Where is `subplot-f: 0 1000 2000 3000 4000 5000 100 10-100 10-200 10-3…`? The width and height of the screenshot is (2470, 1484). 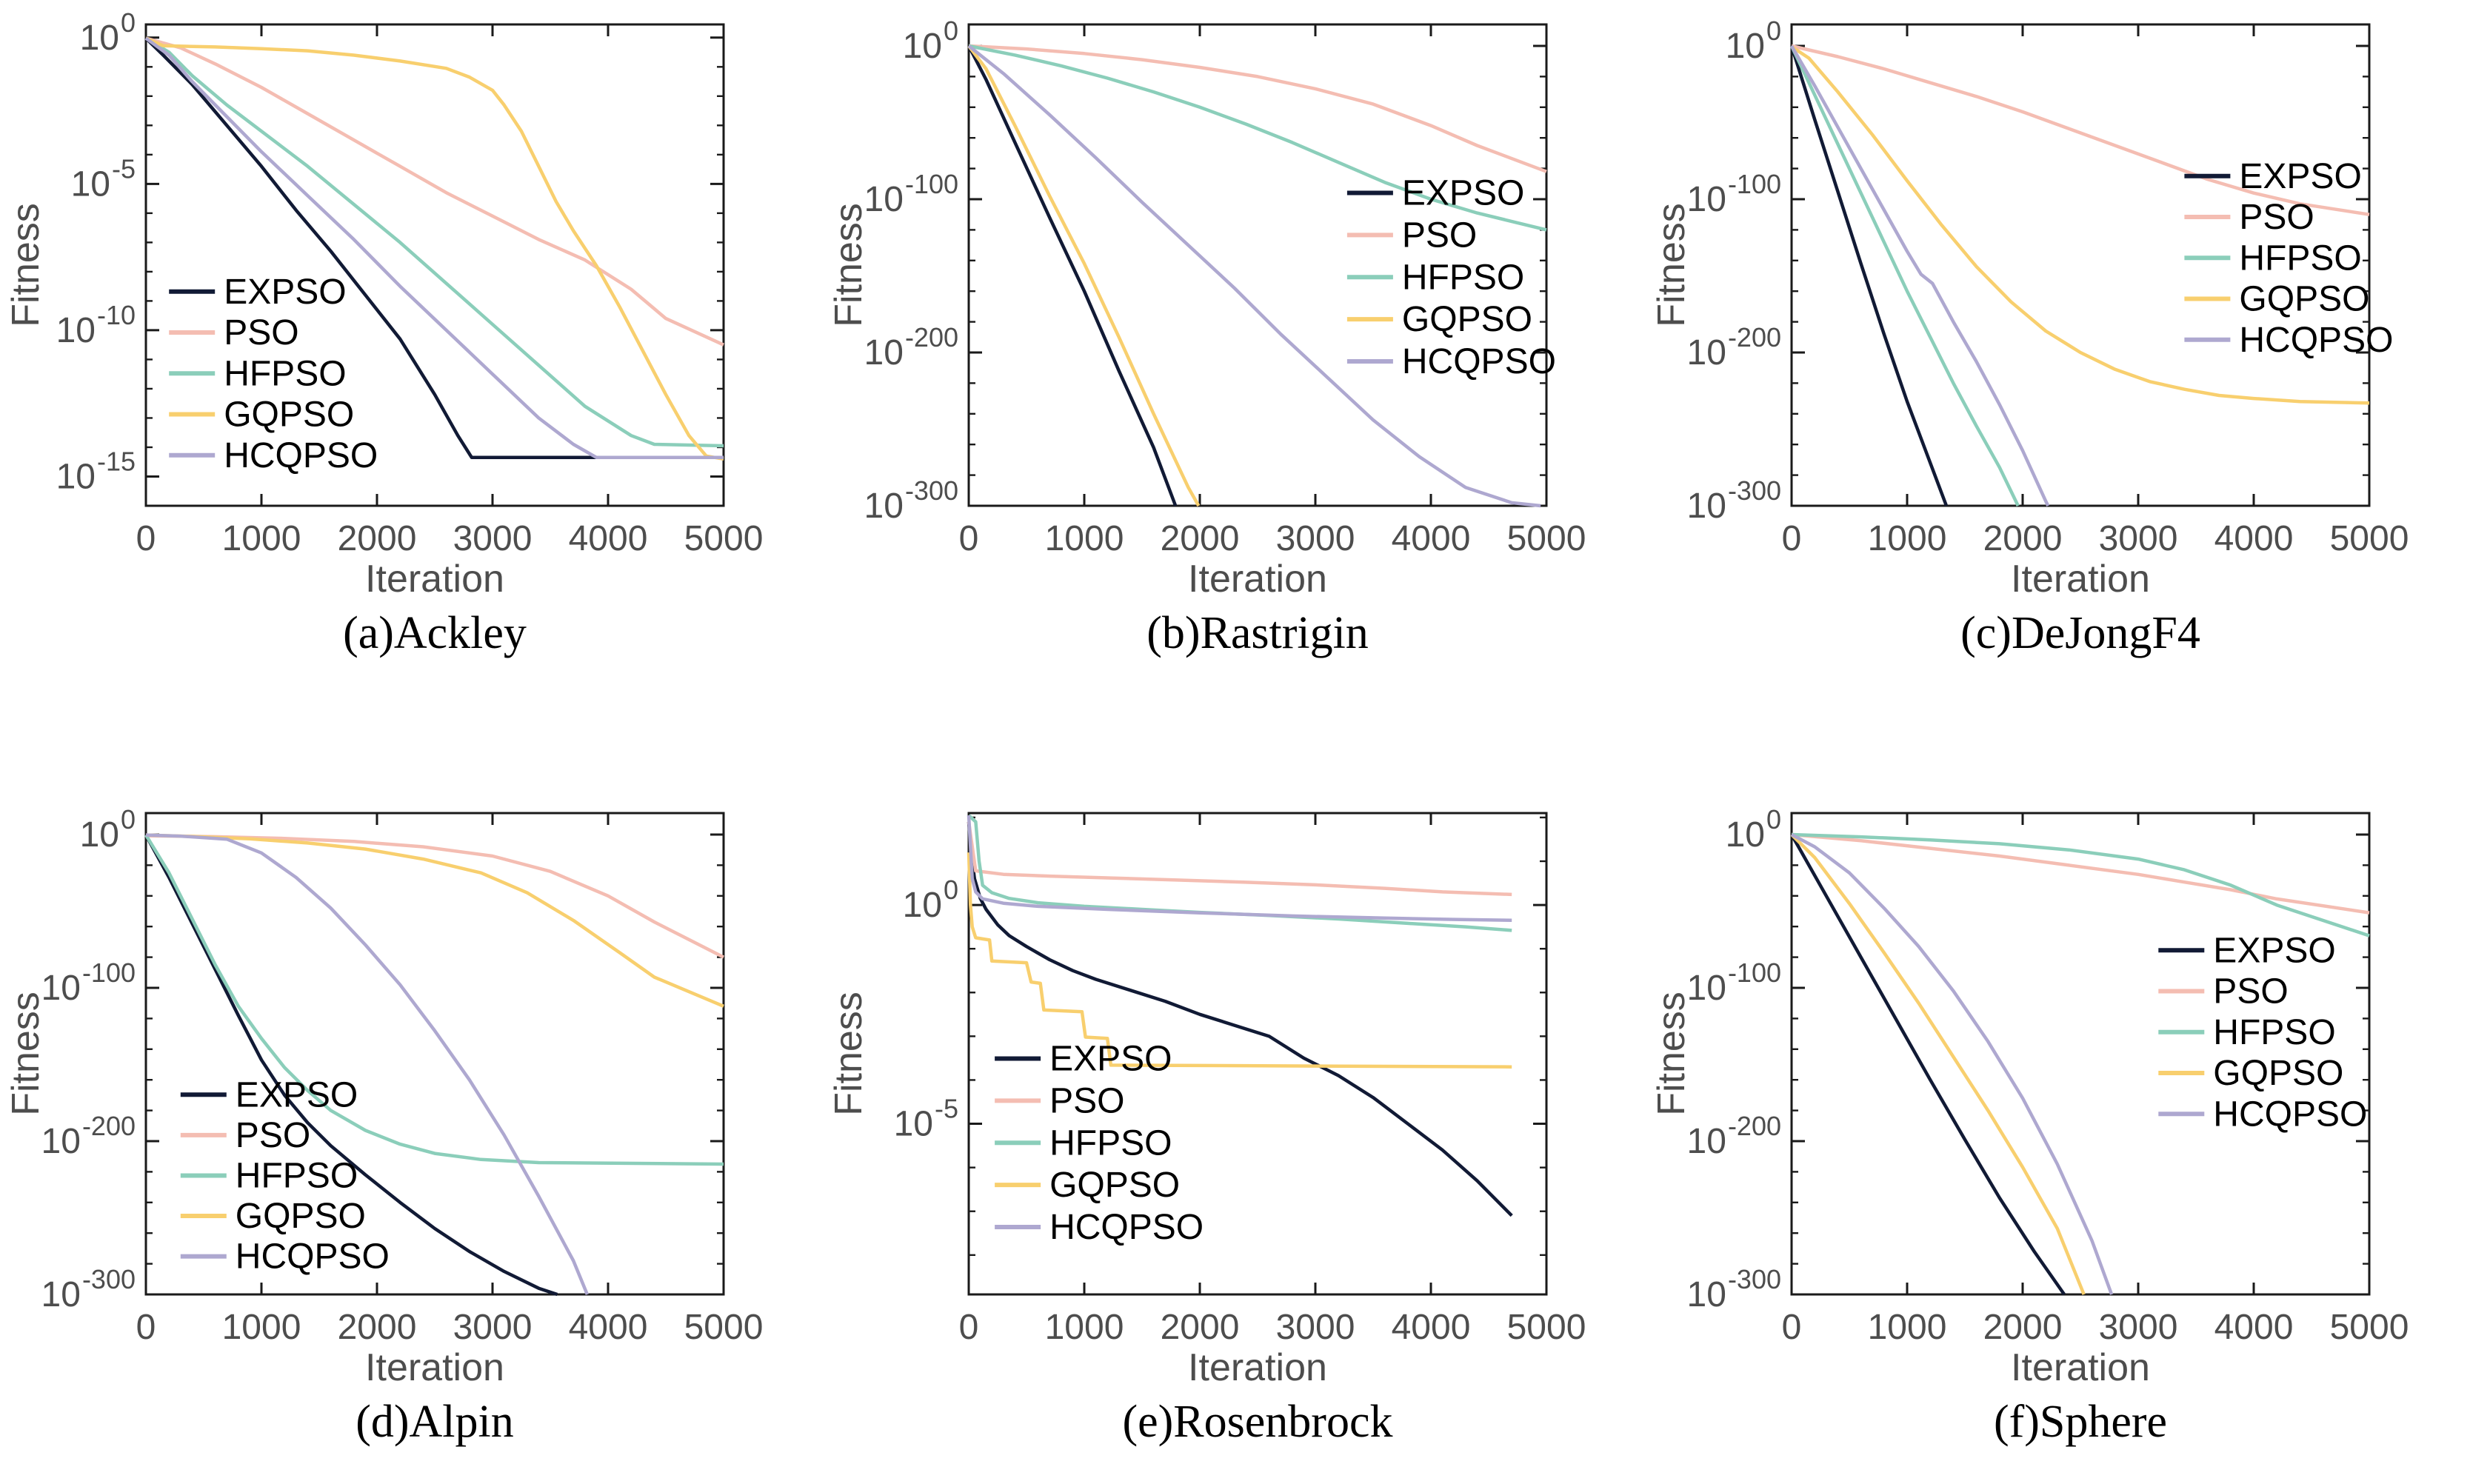
subplot-f: 0 1000 2000 3000 4000 5000 100 10-100 10-200 10-3… is located at coordinates (2030, 1125).